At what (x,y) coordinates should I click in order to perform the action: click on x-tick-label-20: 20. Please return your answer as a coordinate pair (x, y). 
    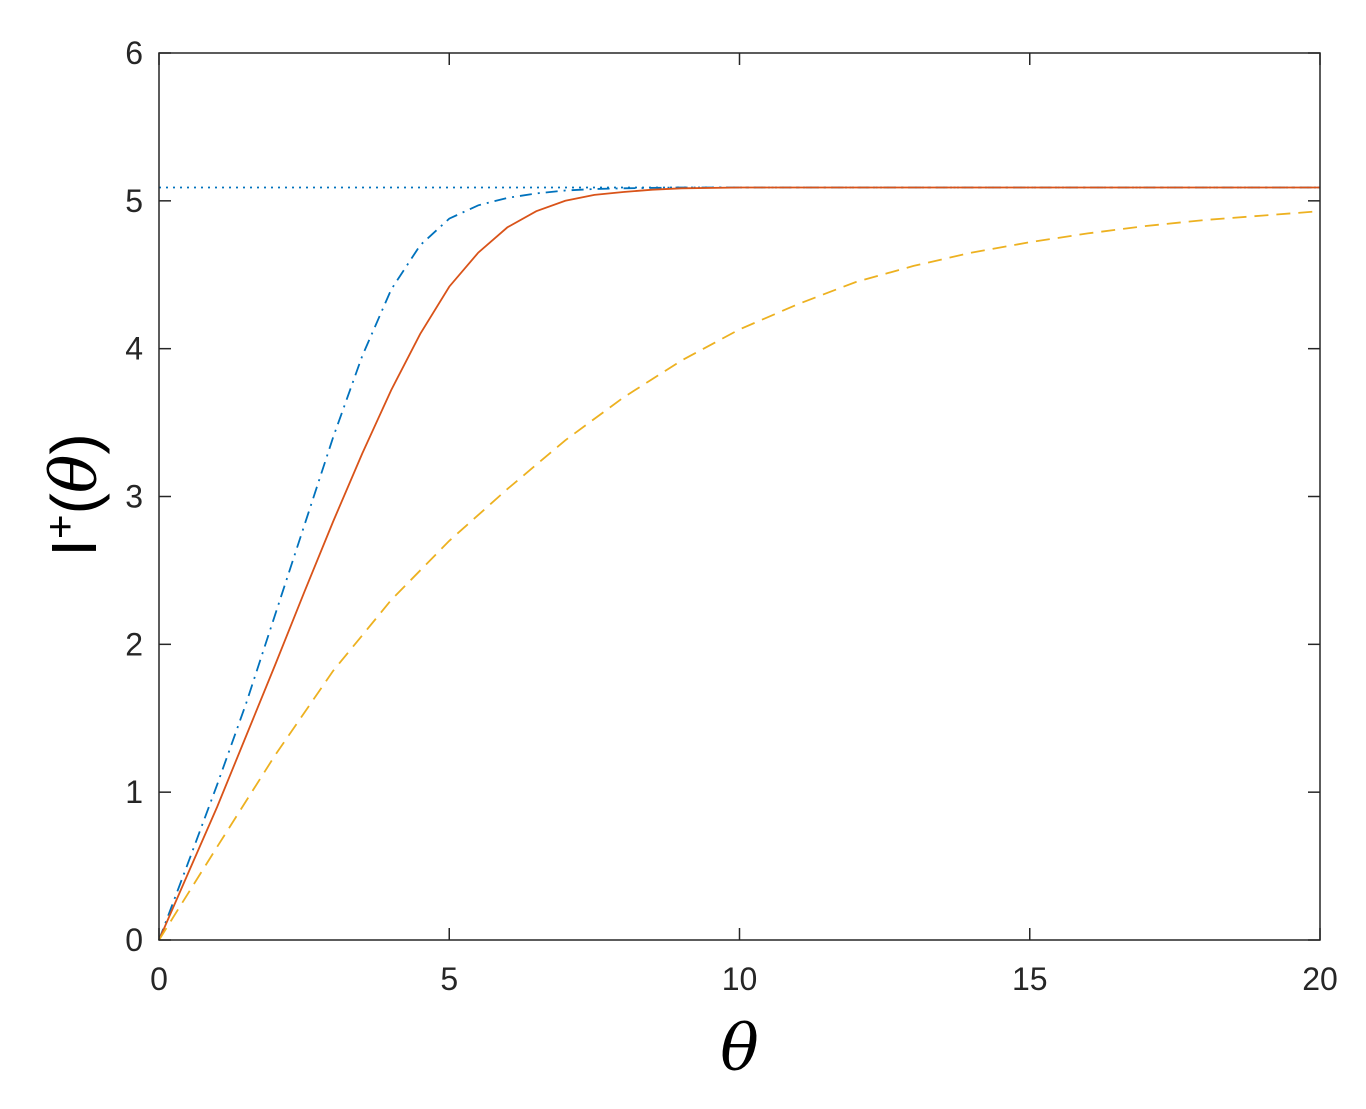
    Looking at the image, I should click on (1320, 979).